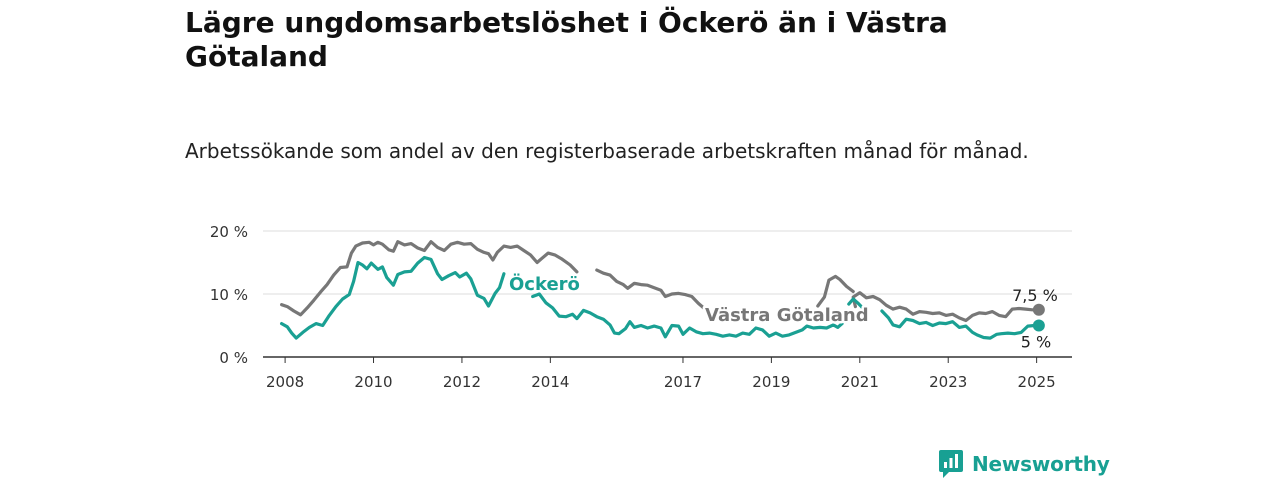  I want to click on series-line-v-stra-g-taland, so click(660, 281).